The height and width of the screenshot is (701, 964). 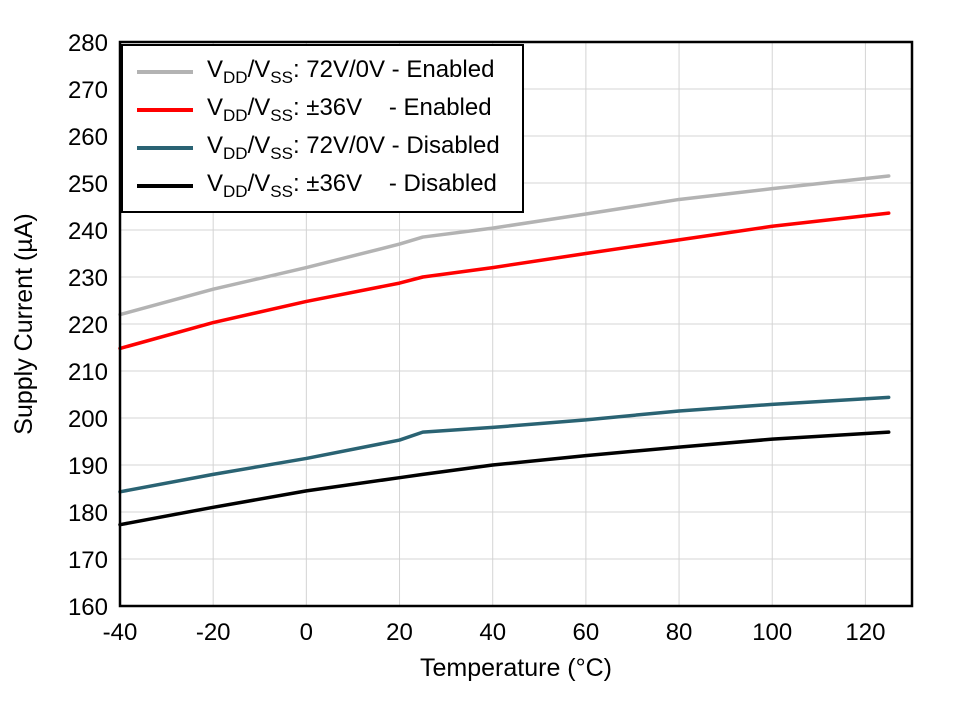 I want to click on y-tick-label: 270, so click(x=88, y=90).